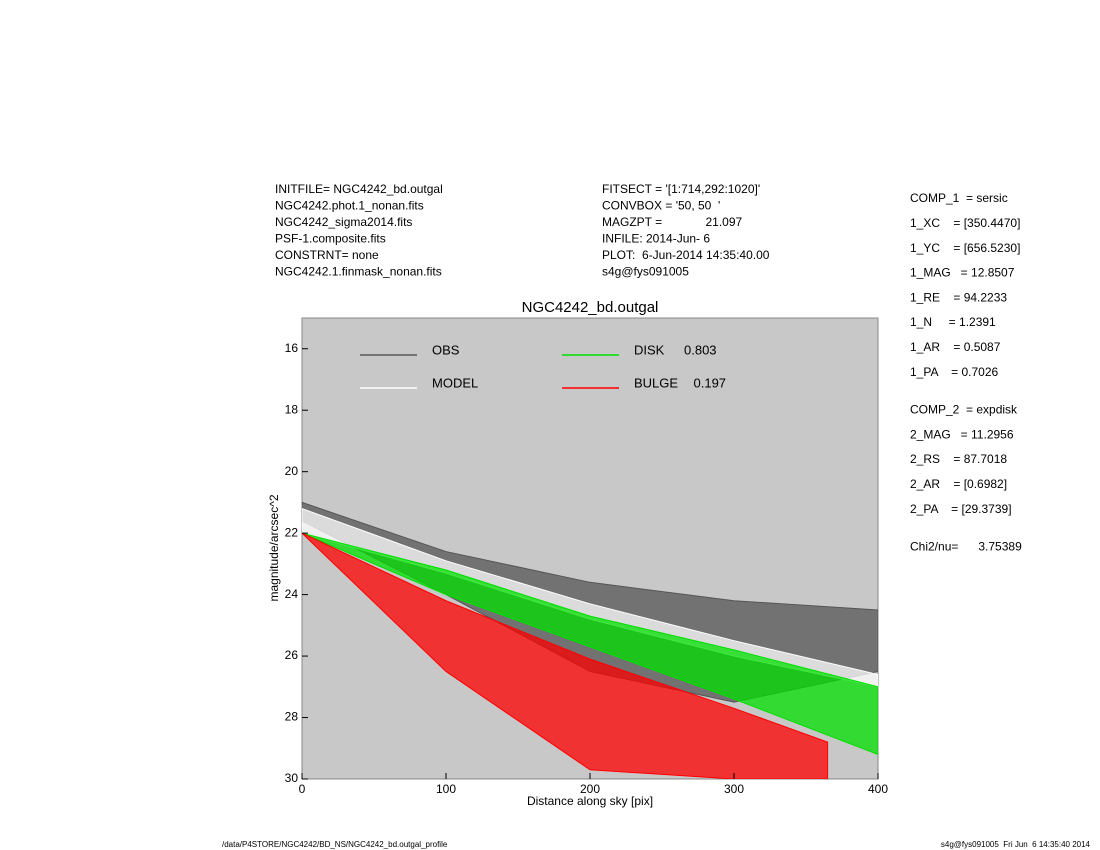  I want to click on x-tick-label: 400, so click(878, 789).